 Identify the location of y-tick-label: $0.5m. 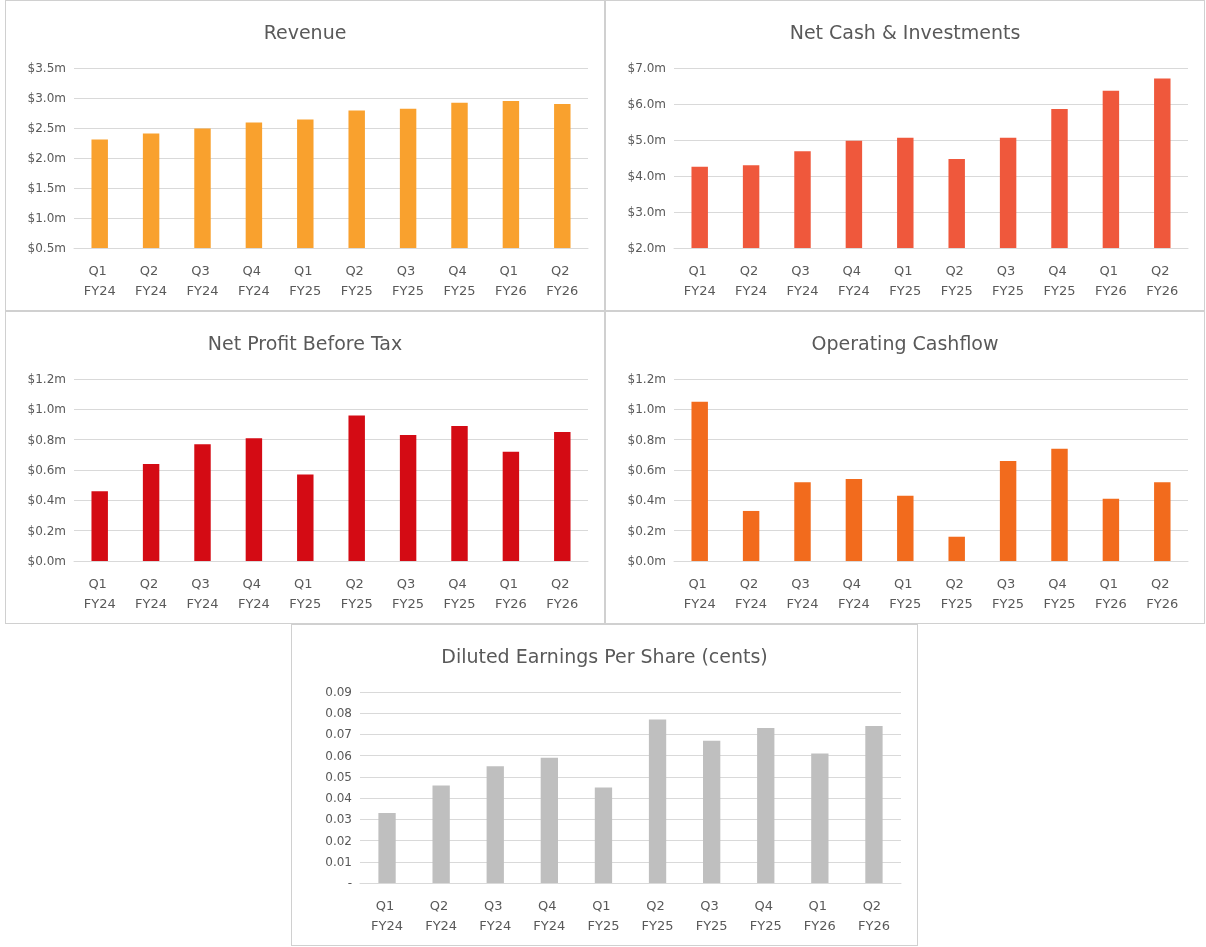
(46, 248).